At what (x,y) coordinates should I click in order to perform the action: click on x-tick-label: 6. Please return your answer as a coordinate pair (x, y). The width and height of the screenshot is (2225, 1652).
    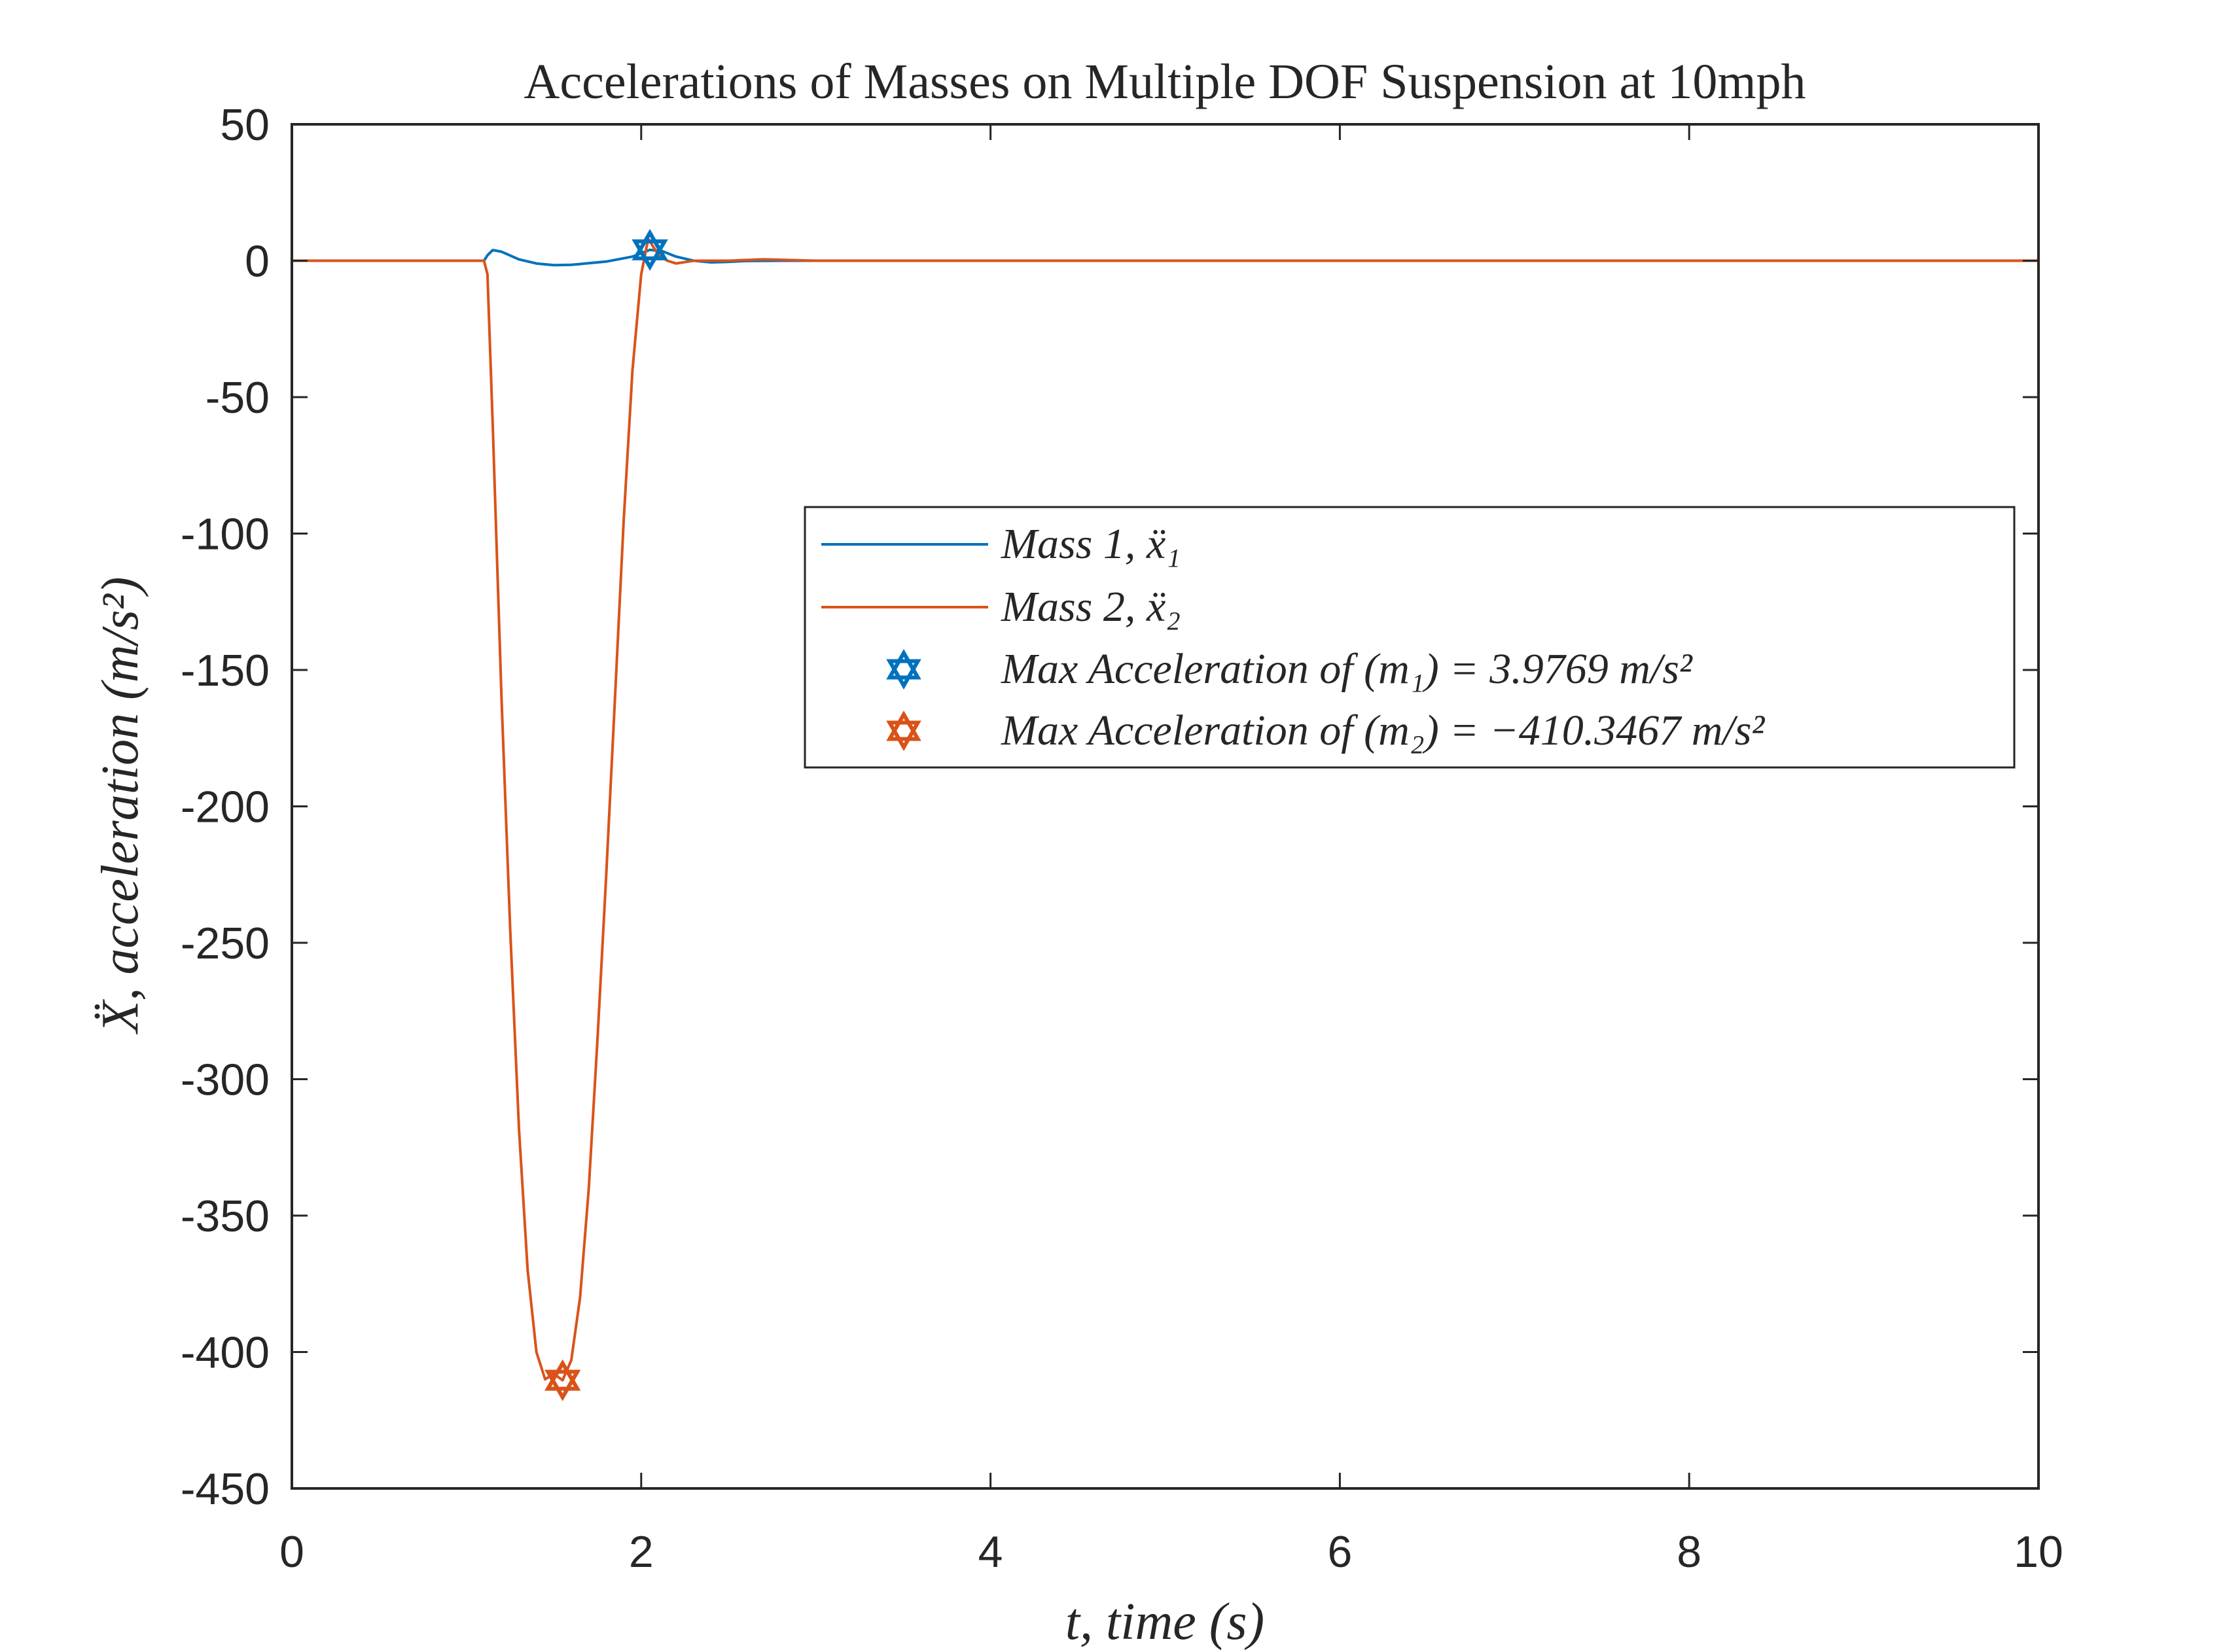
    Looking at the image, I should click on (1339, 1552).